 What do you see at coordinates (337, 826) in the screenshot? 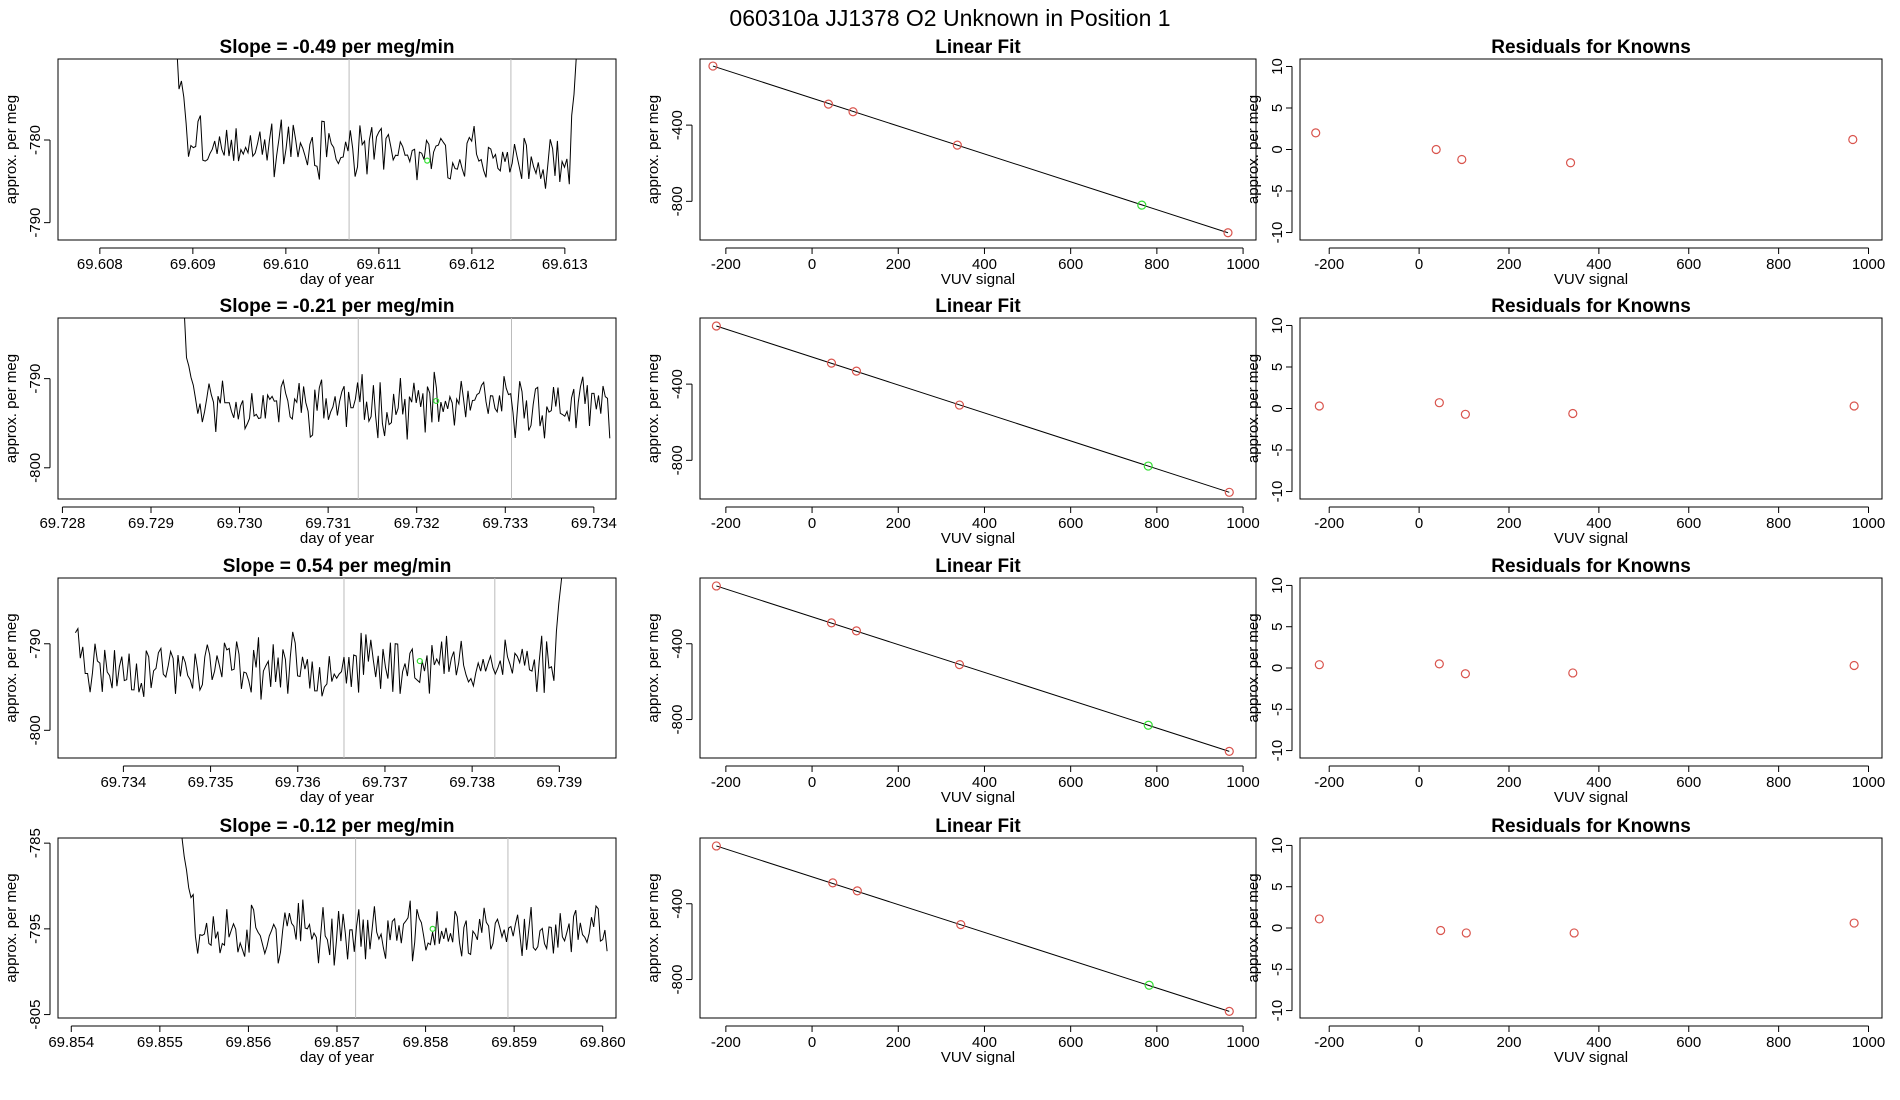
I see `chart-timeseries-row4-title: Slope = -0.12 per meg/min` at bounding box center [337, 826].